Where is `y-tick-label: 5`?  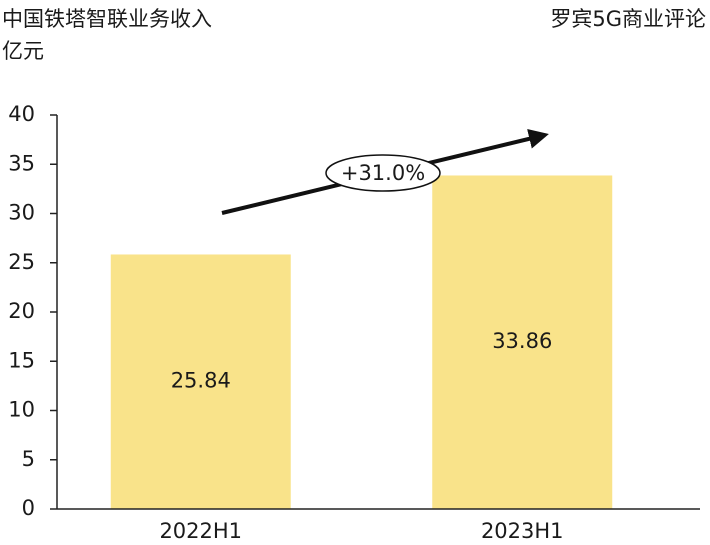
y-tick-label: 5 is located at coordinates (28, 459).